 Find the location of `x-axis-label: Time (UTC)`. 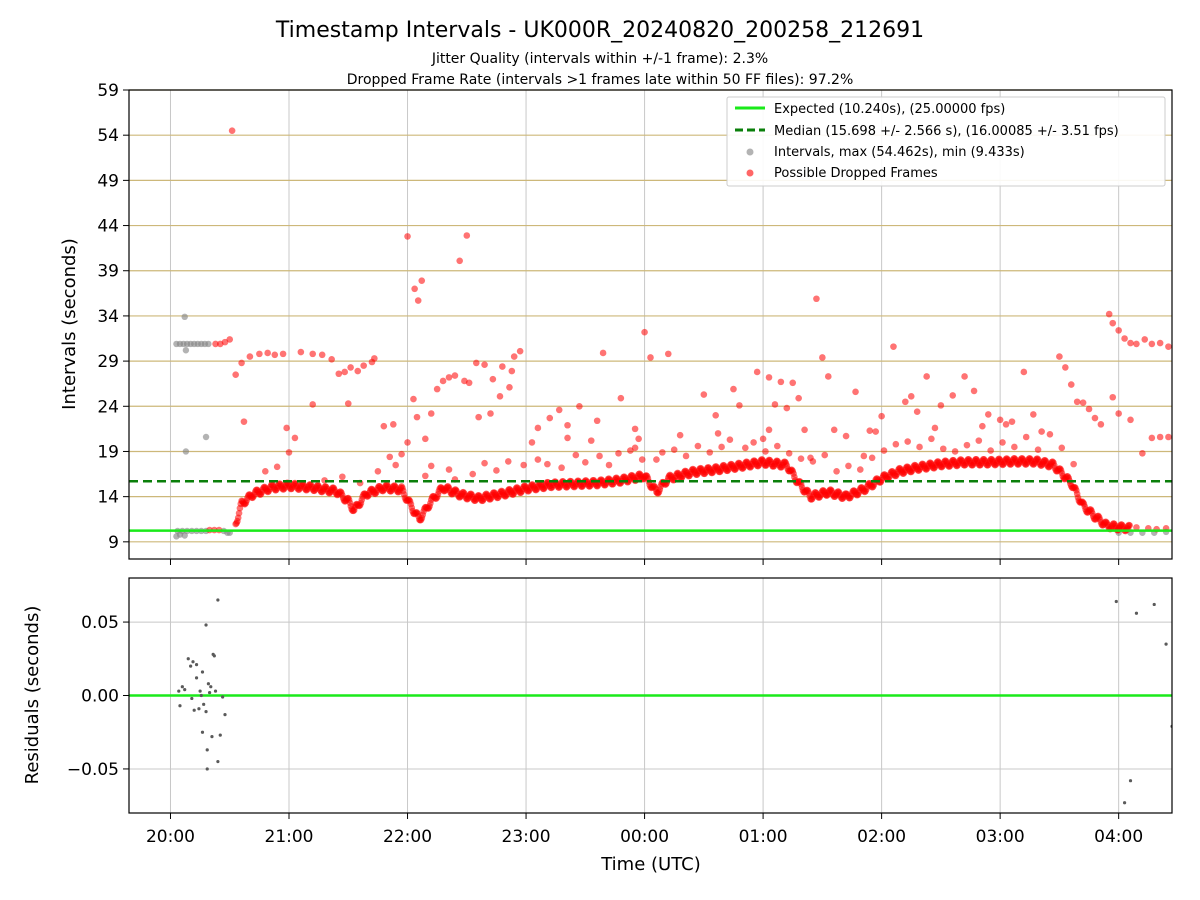

x-axis-label: Time (UTC) is located at coordinates (650, 864).